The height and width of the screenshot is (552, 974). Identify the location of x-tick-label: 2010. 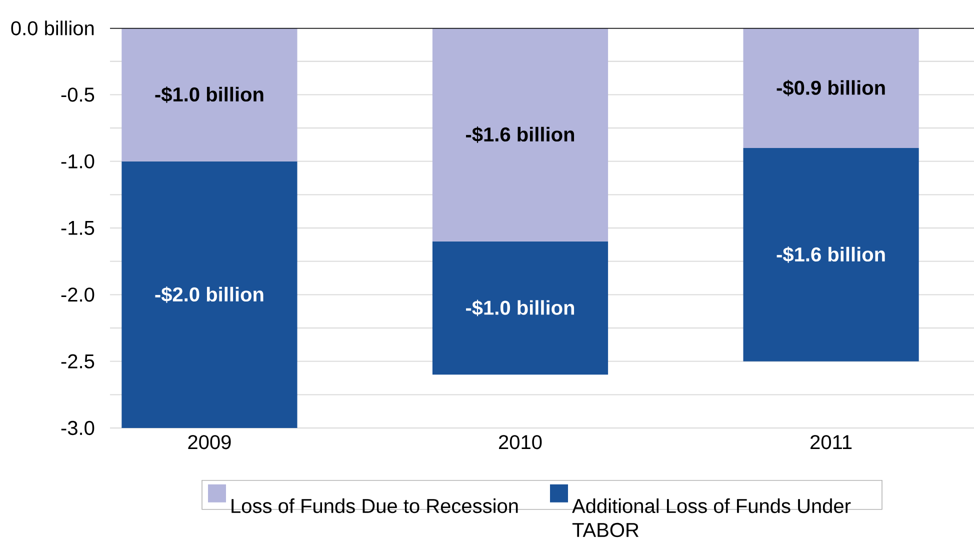
(520, 442).